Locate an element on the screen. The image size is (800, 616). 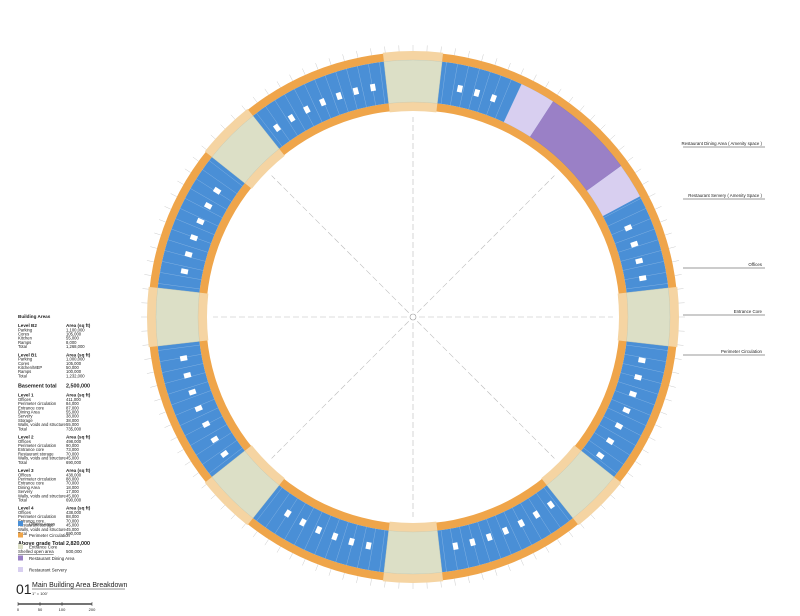
row-value: 690,000 is located at coordinates (74, 462).